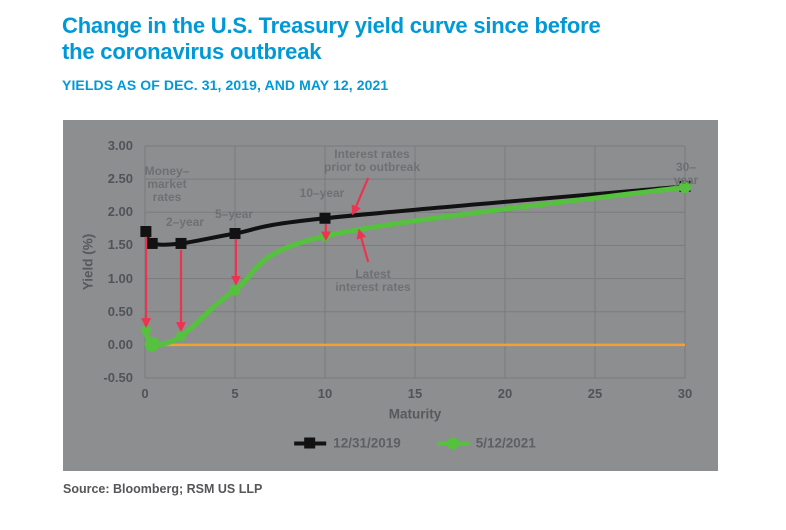 Image resolution: width=786 pixels, height=530 pixels. What do you see at coordinates (452, 443) in the screenshot?
I see `legend-circle-marker-icon` at bounding box center [452, 443].